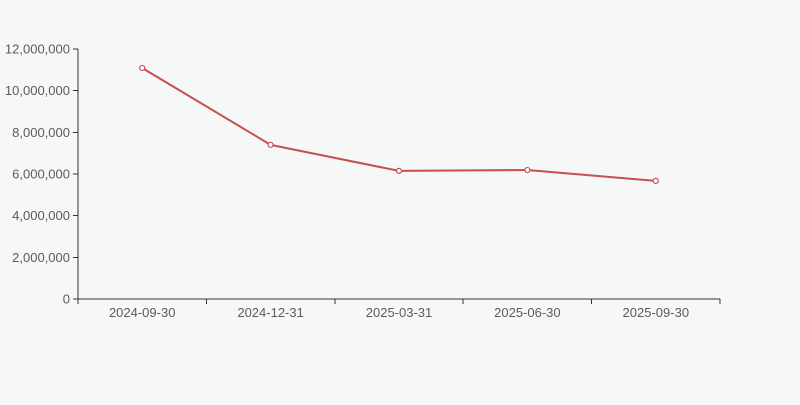  What do you see at coordinates (66, 299) in the screenshot?
I see `y-axis-tick-label: 0` at bounding box center [66, 299].